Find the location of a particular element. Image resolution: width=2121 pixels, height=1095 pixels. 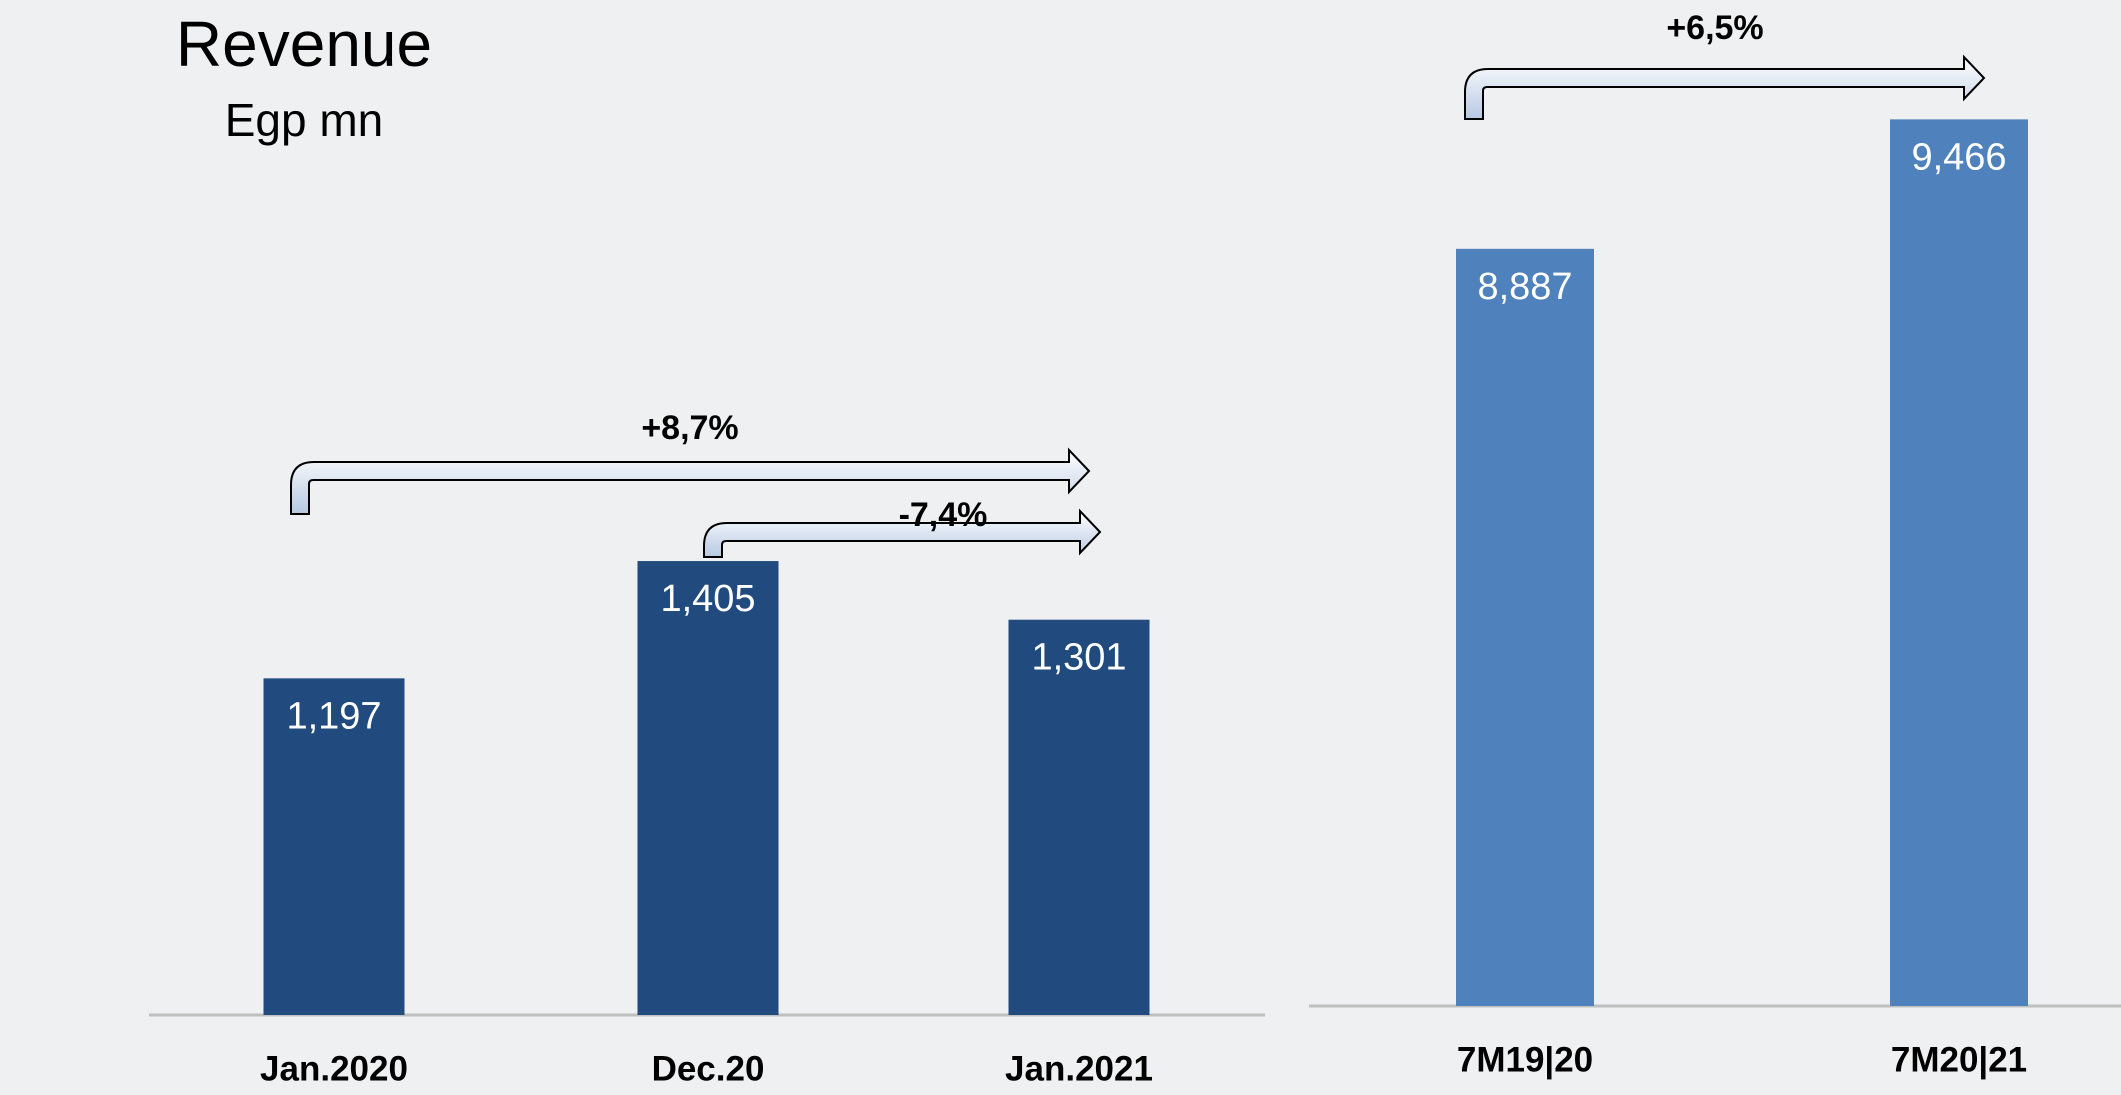

x-tick-label: Jan.2020 is located at coordinates (334, 1068).